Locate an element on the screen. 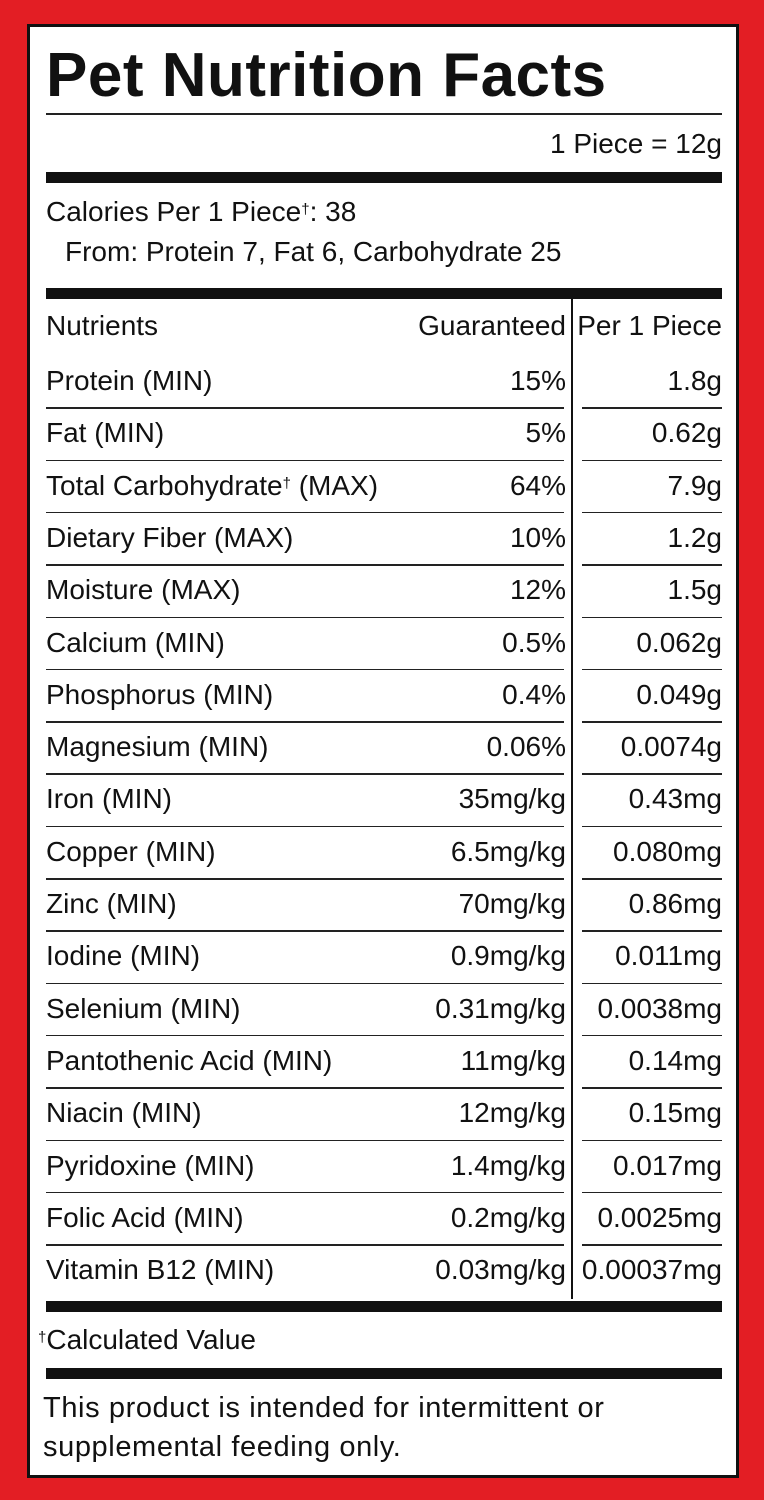 This screenshot has height=1500, width=764. guaranteed: 5% is located at coordinates (545, 433).